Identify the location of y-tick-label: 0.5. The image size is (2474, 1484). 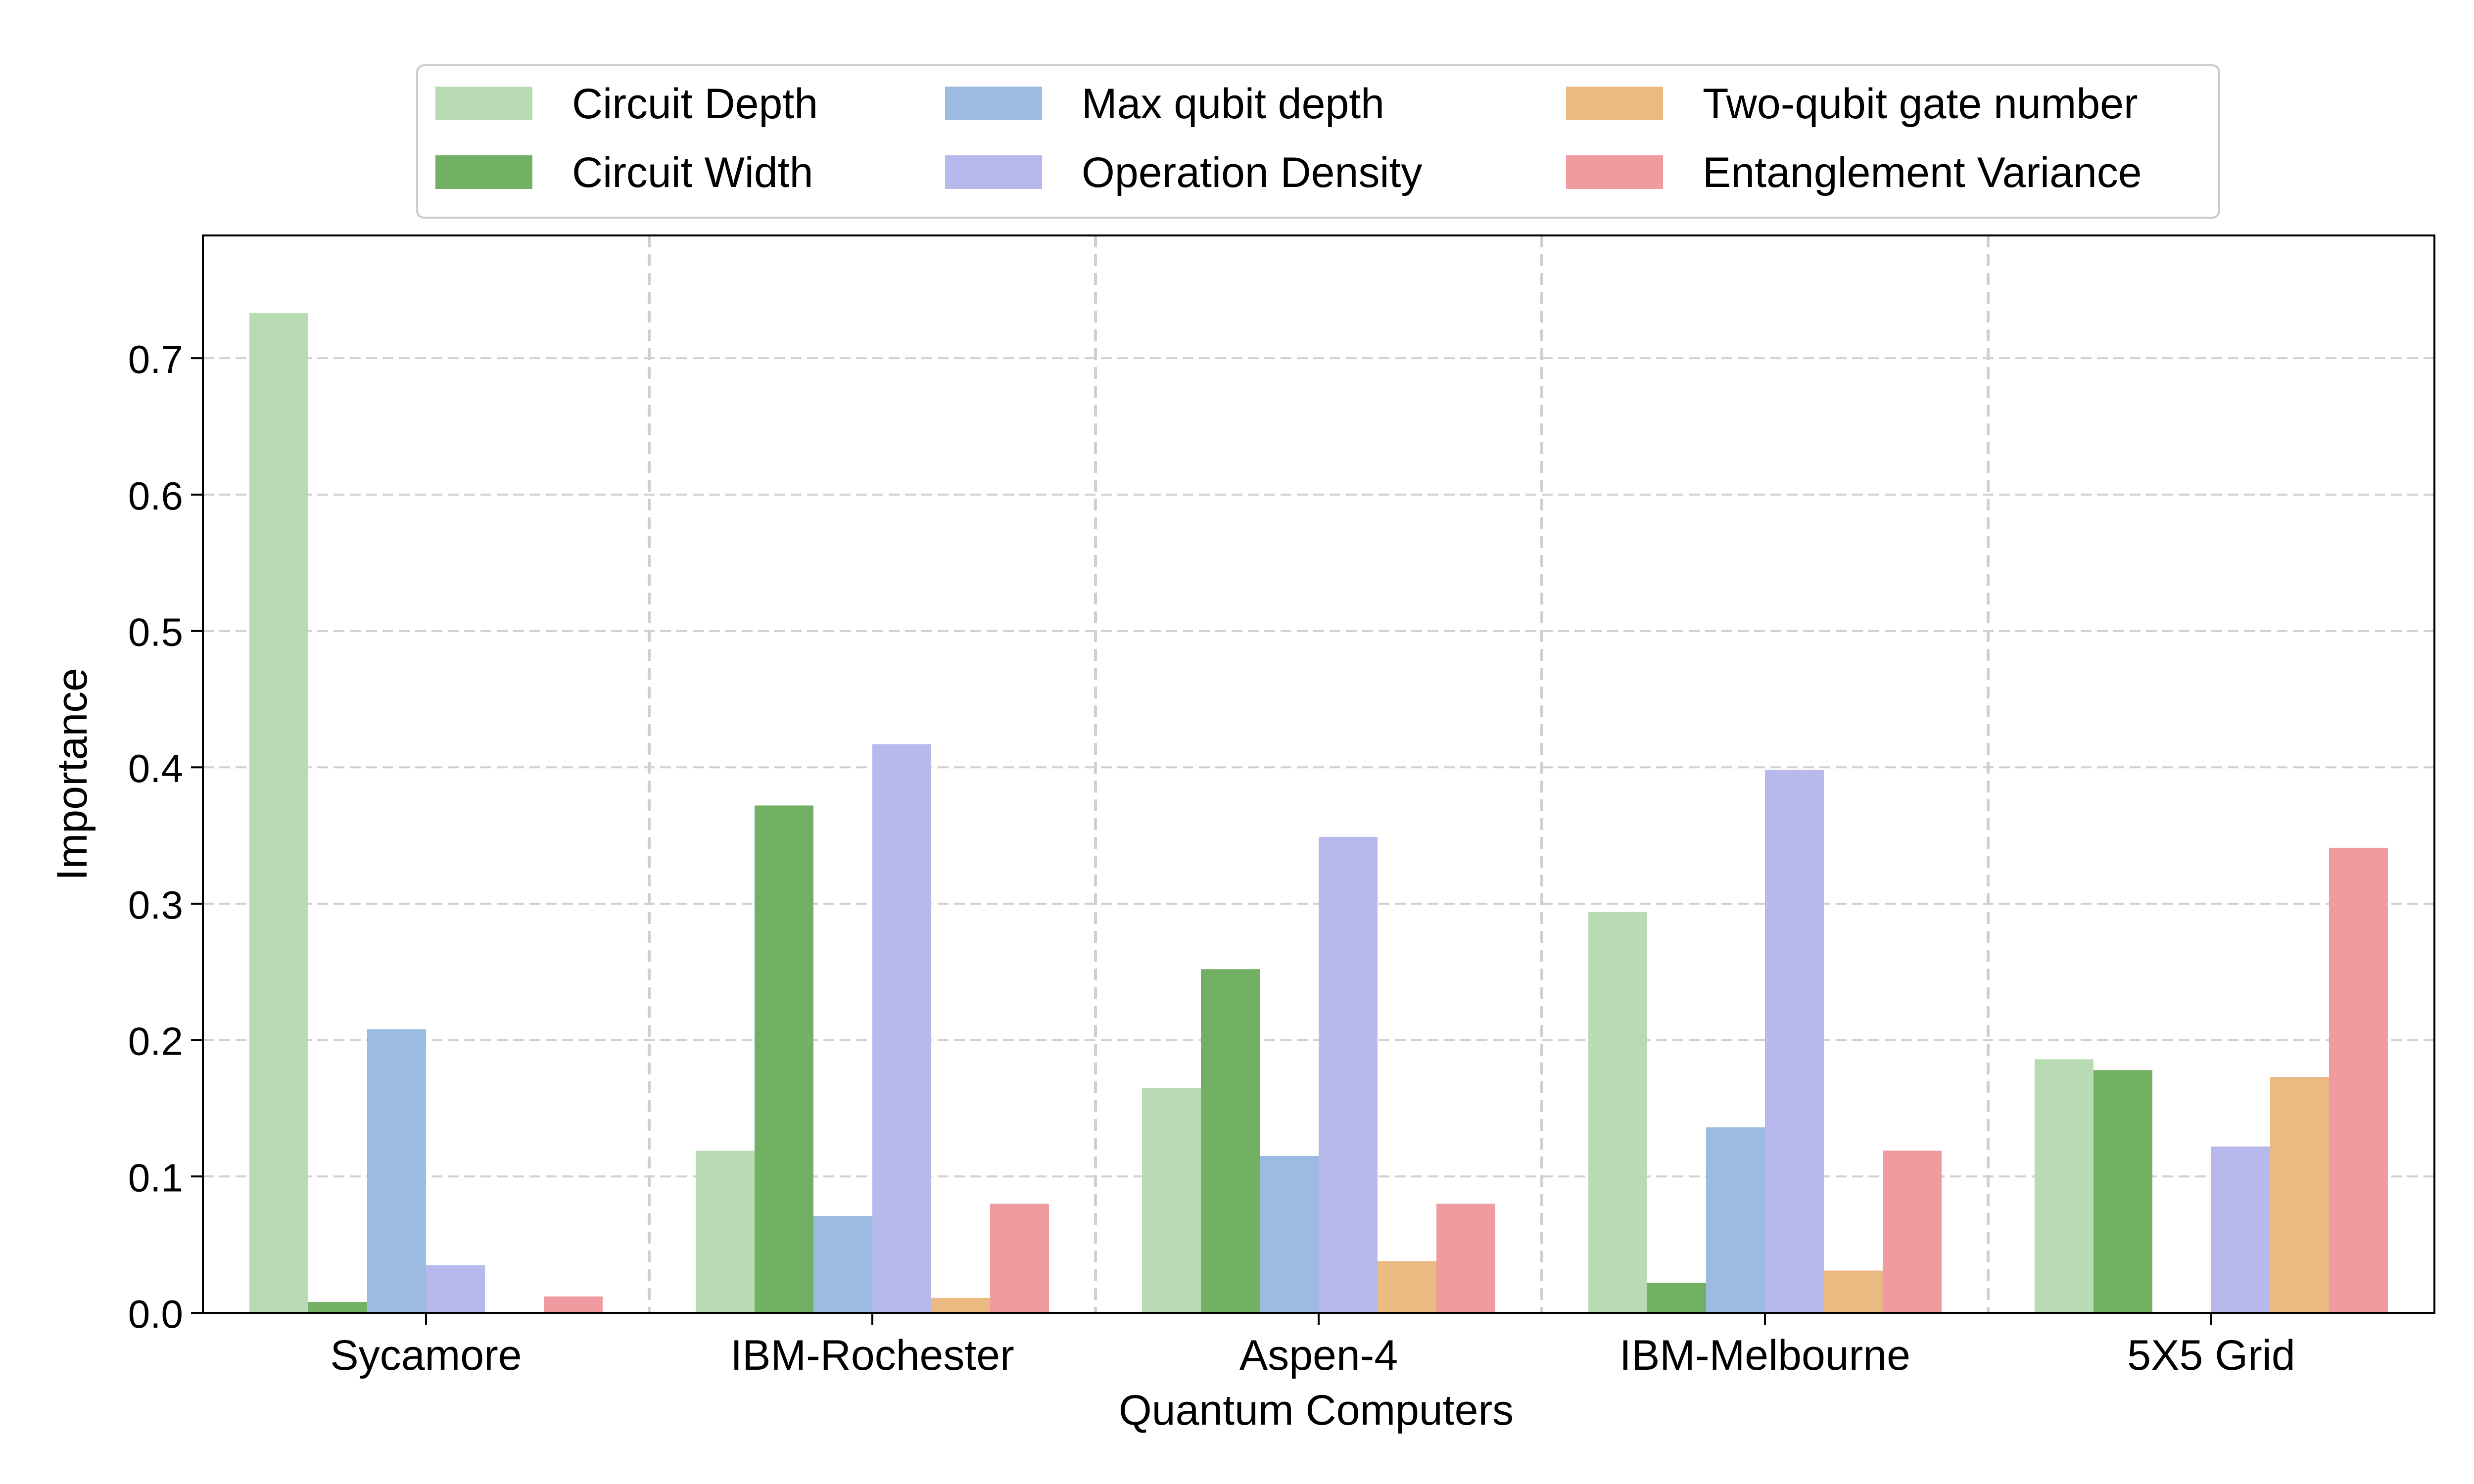
(156, 632).